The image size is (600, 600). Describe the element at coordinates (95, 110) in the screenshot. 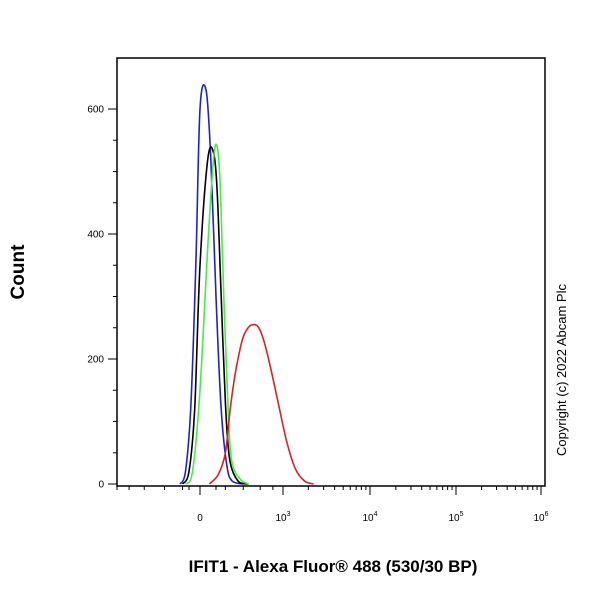

I see `y-tick-label: 600` at that location.